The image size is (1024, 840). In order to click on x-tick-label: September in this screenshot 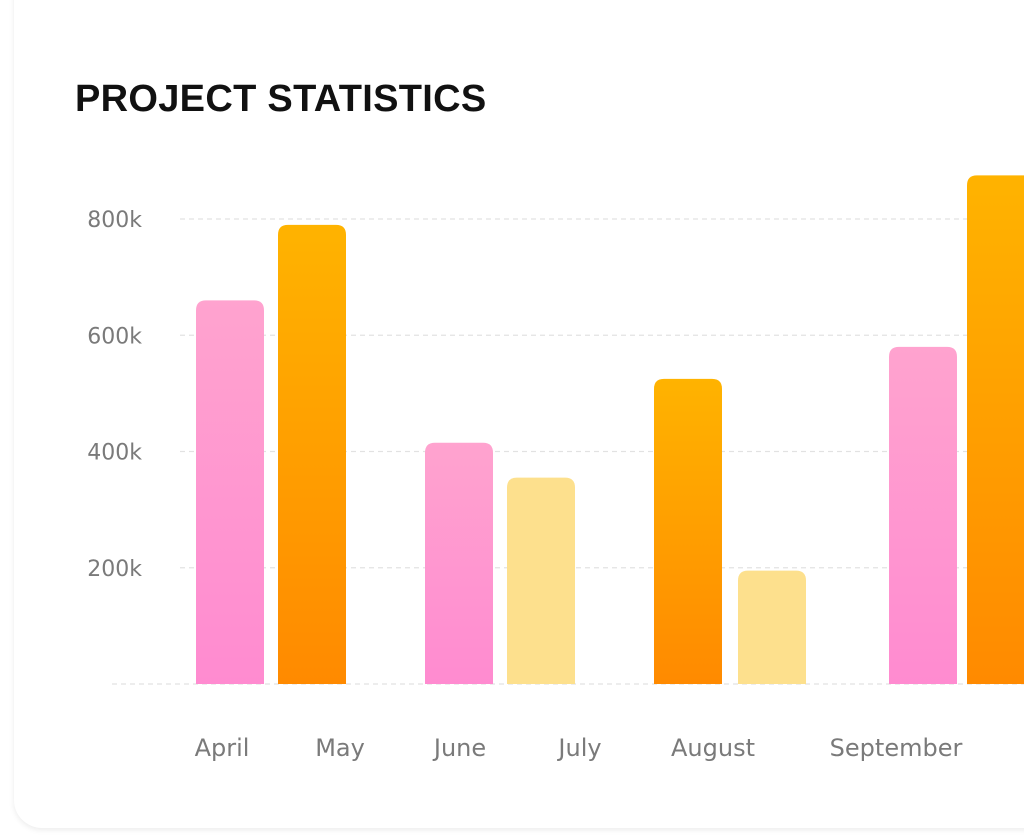, I will do `click(896, 748)`.